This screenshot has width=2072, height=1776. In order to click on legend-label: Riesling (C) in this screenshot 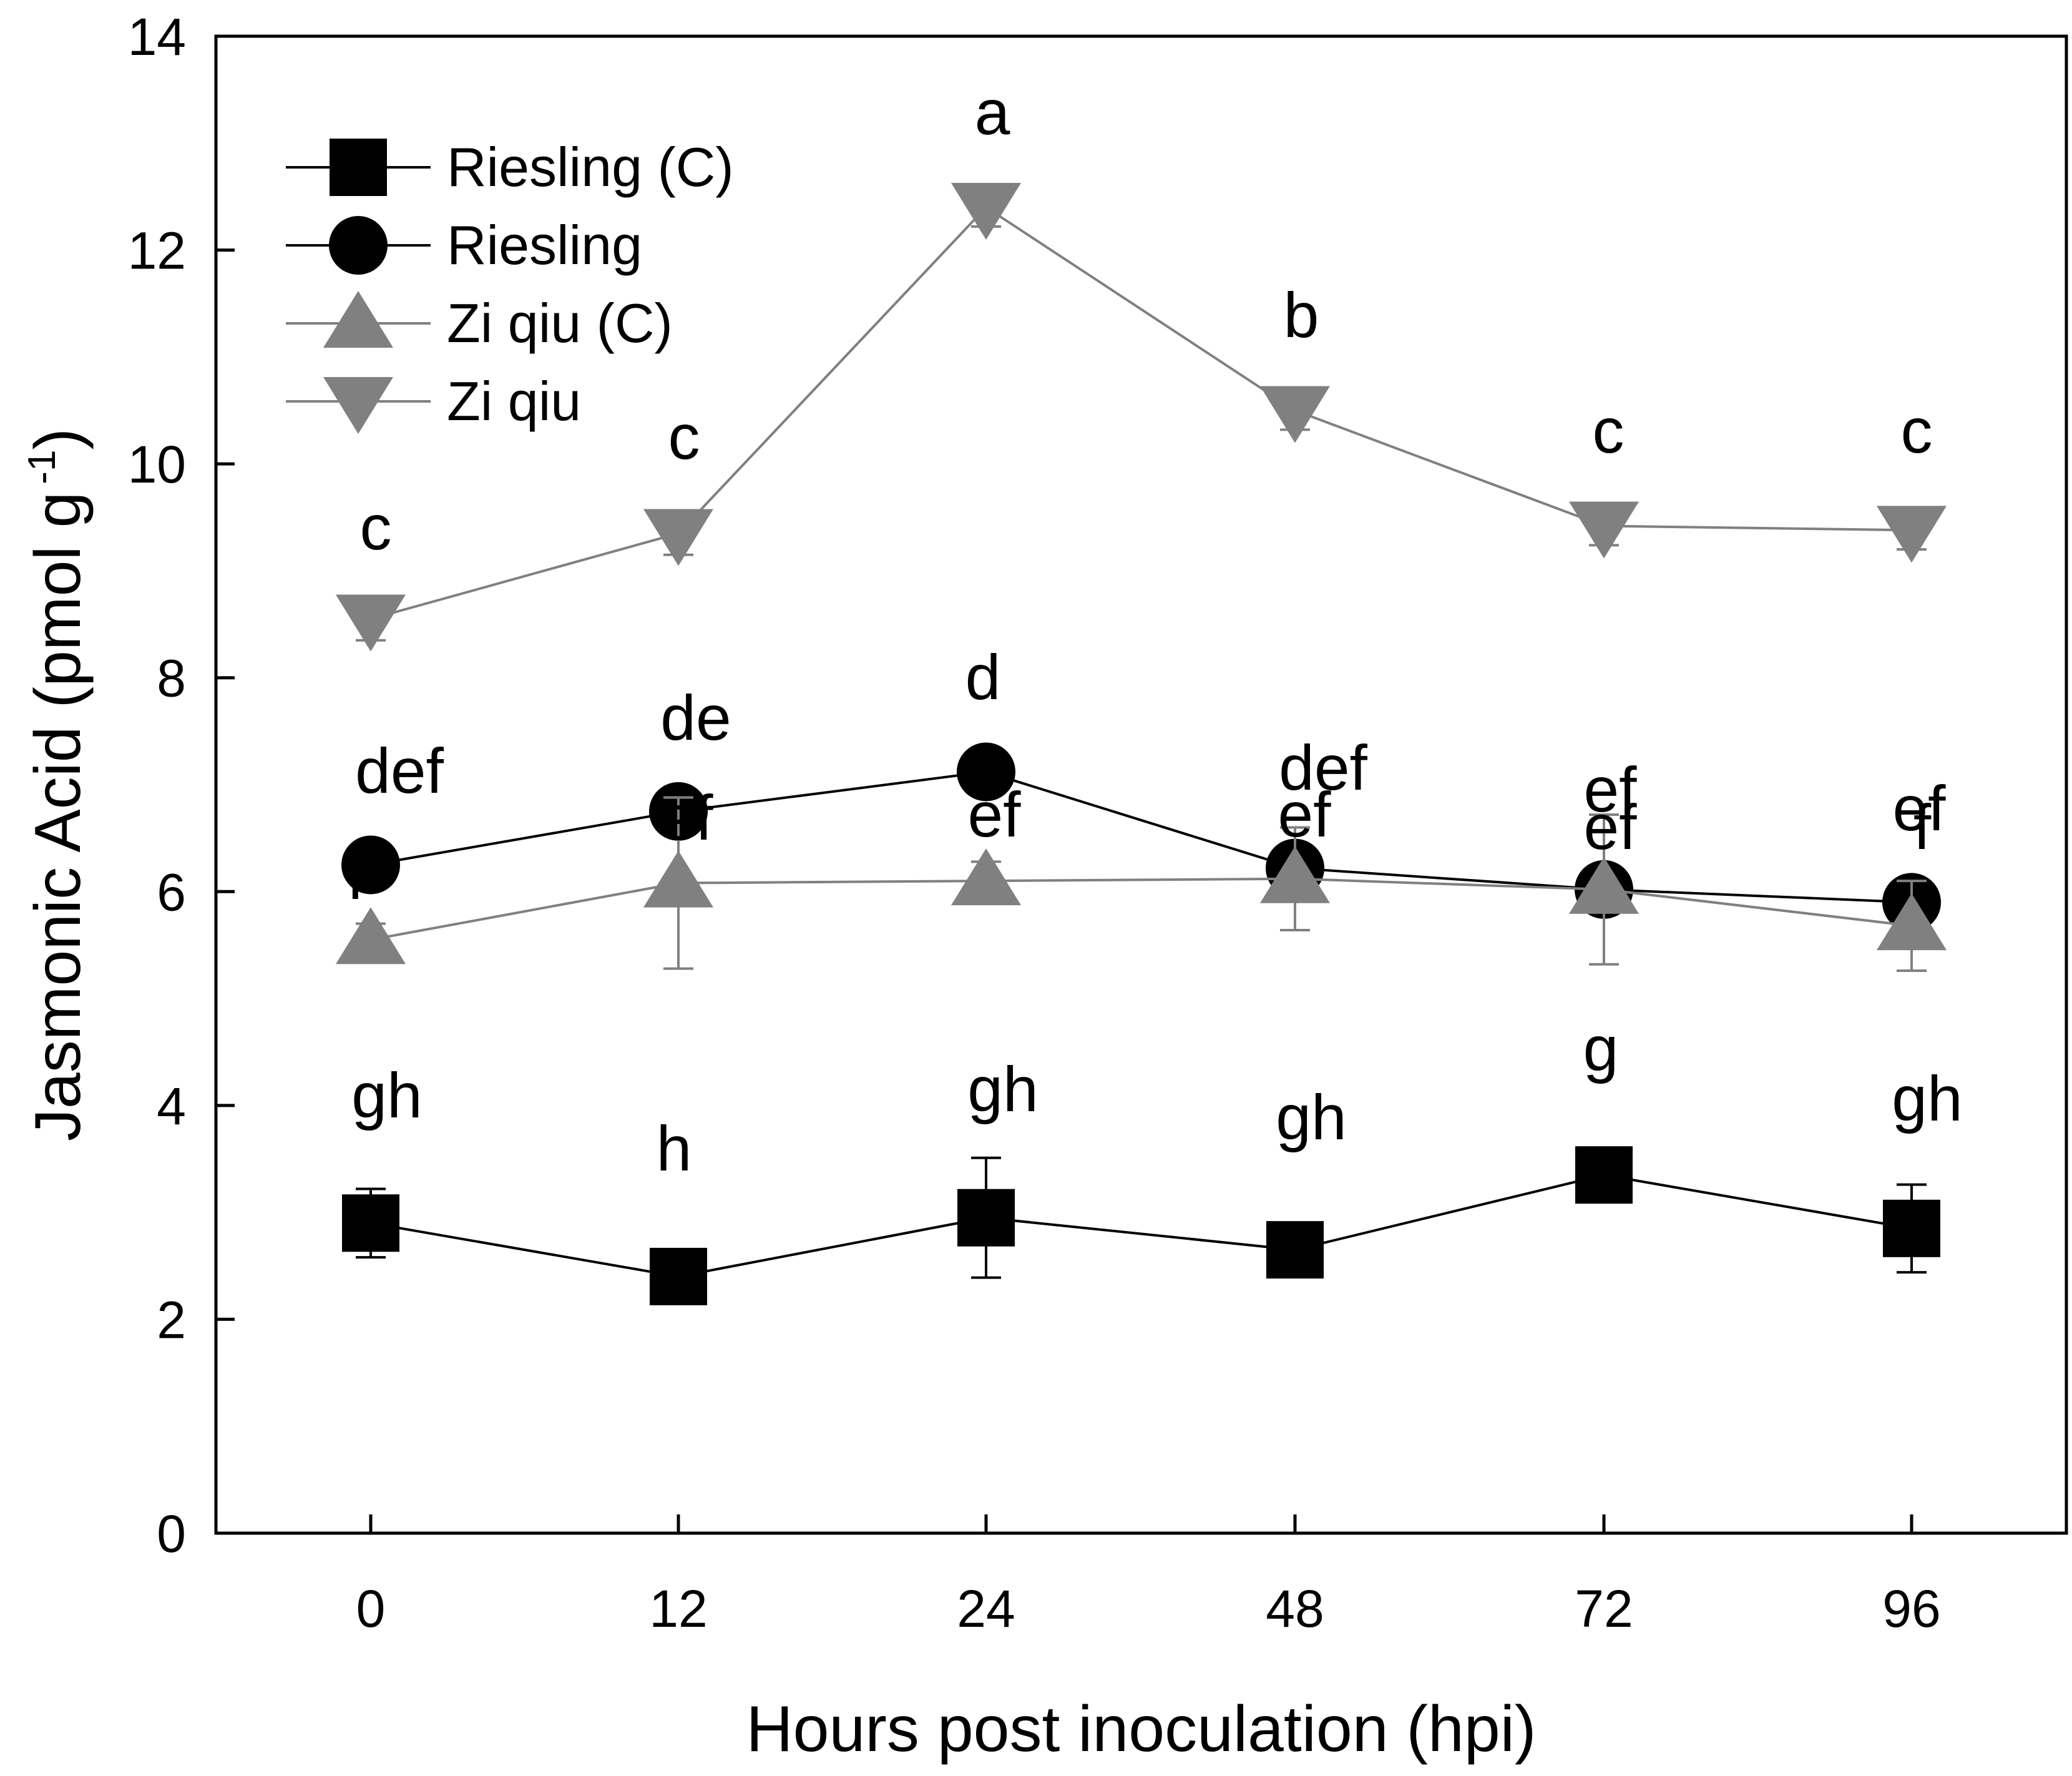, I will do `click(590, 167)`.